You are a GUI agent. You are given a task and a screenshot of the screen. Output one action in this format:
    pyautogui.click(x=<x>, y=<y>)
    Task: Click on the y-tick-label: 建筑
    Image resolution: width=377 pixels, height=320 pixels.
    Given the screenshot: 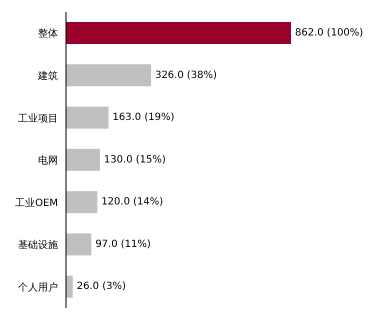 What is the action you would take?
    pyautogui.click(x=47, y=76)
    